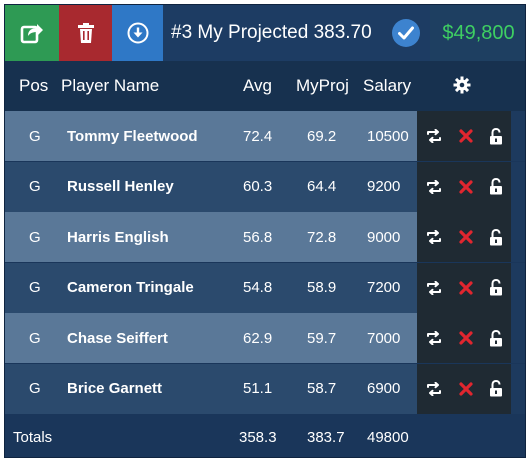  What do you see at coordinates (322, 136) in the screenshot?
I see `player-myproj: 69.2` at bounding box center [322, 136].